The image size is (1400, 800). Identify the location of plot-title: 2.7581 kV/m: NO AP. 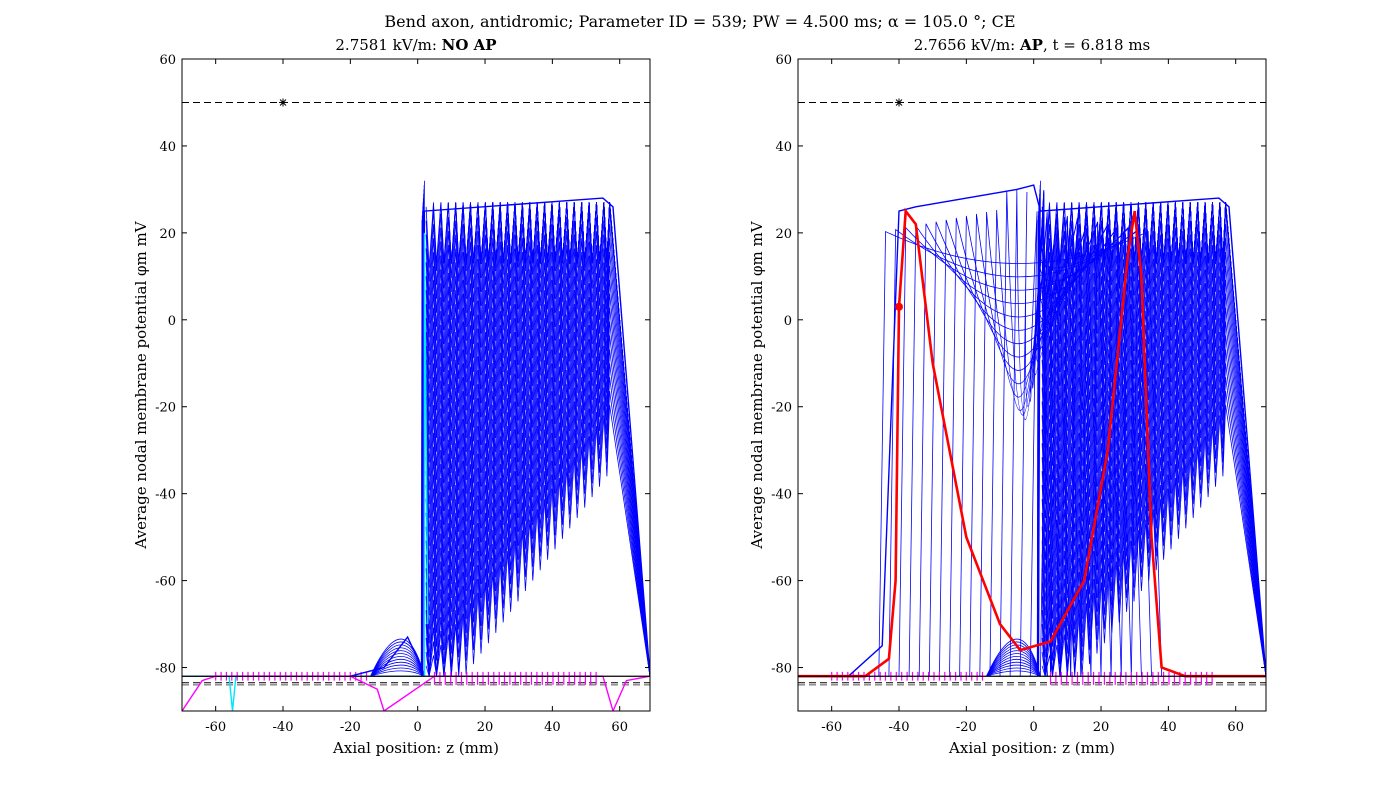
(415, 45).